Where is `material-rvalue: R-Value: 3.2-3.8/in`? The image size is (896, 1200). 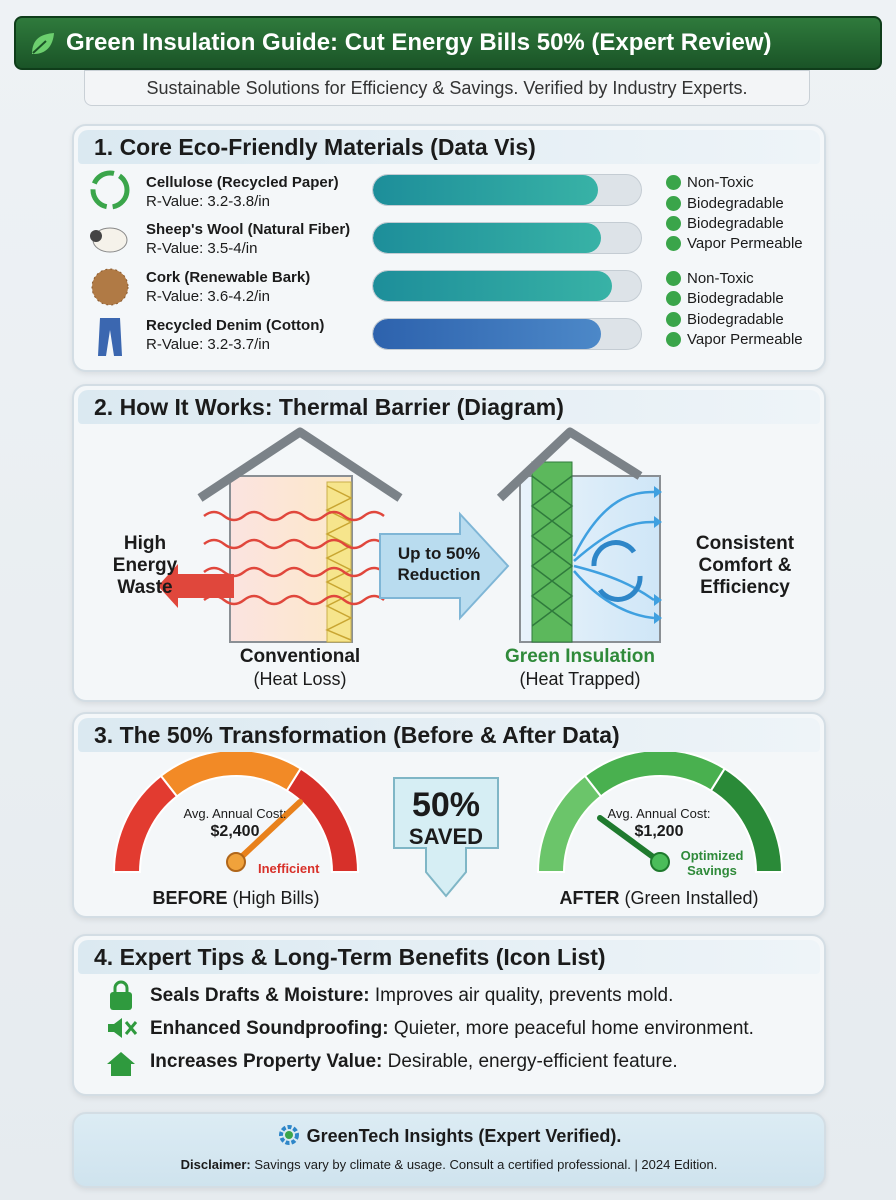 material-rvalue: R-Value: 3.2-3.8/in is located at coordinates (208, 201).